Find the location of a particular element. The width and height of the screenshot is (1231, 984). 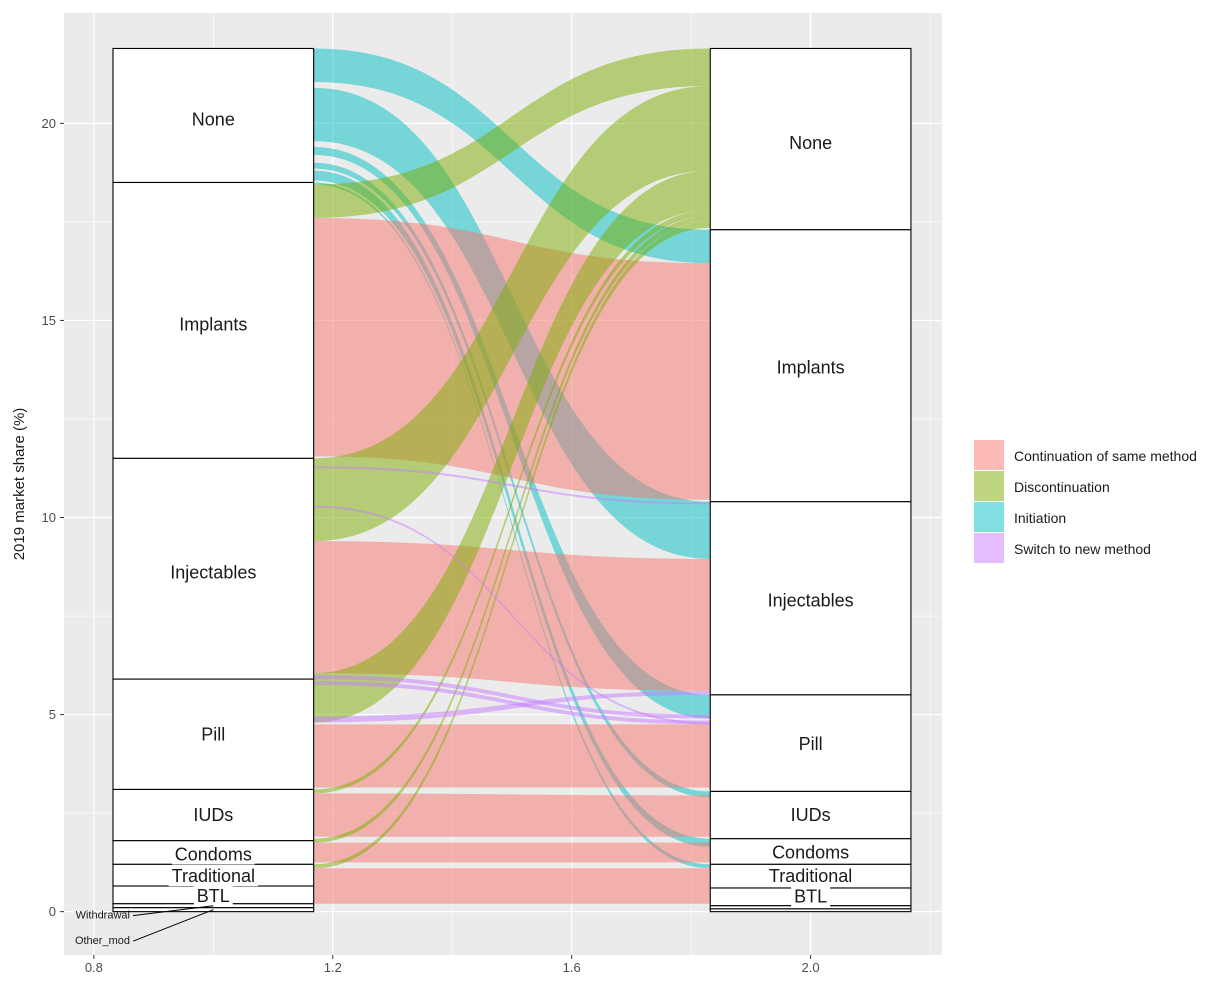

stratum-label-right: Traditional is located at coordinates (810, 876).